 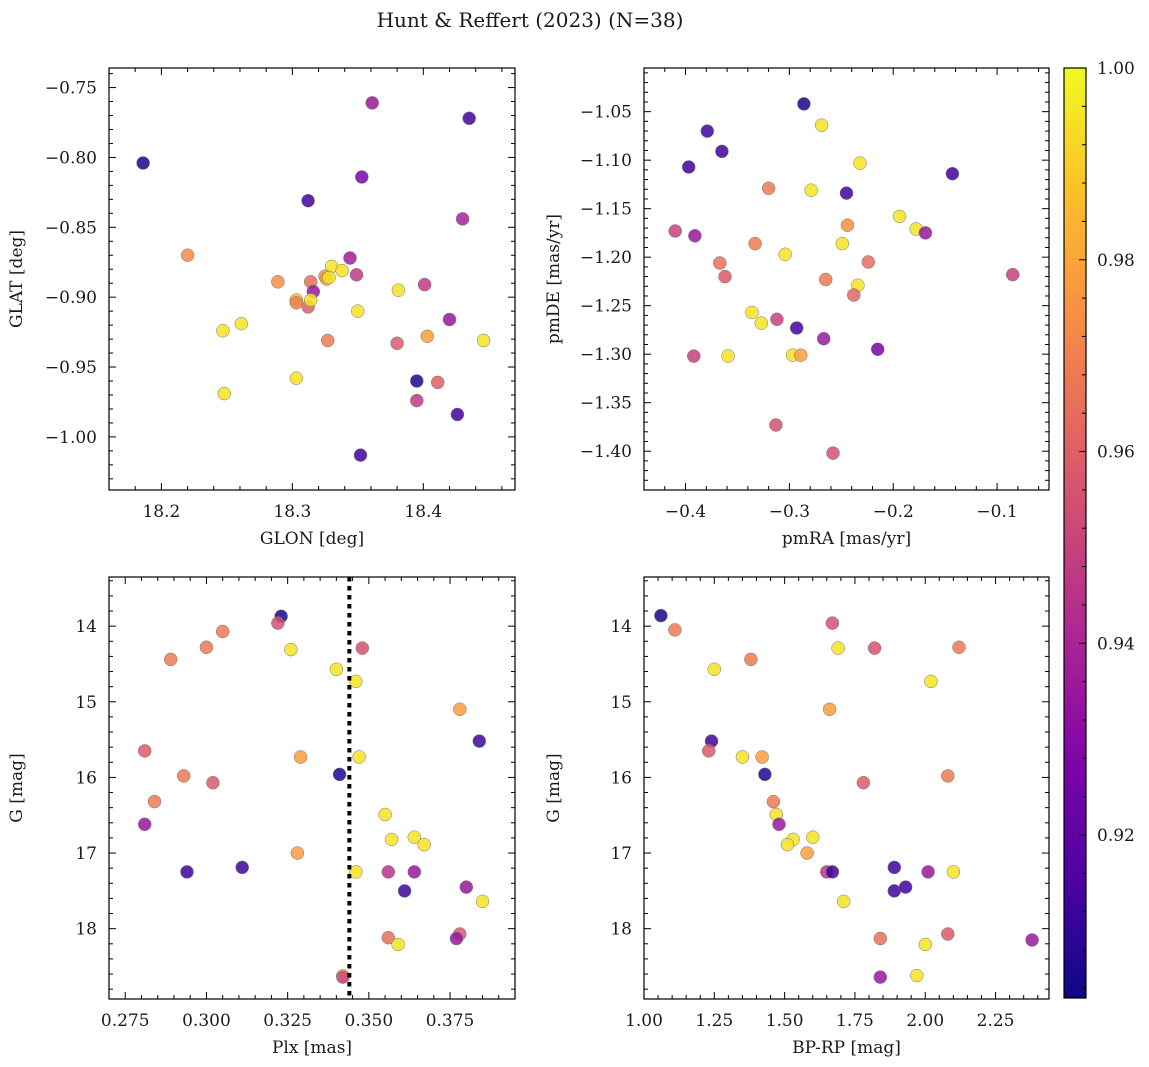 What do you see at coordinates (644, 1021) in the screenshot?
I see `x-tick-label: 1.00` at bounding box center [644, 1021].